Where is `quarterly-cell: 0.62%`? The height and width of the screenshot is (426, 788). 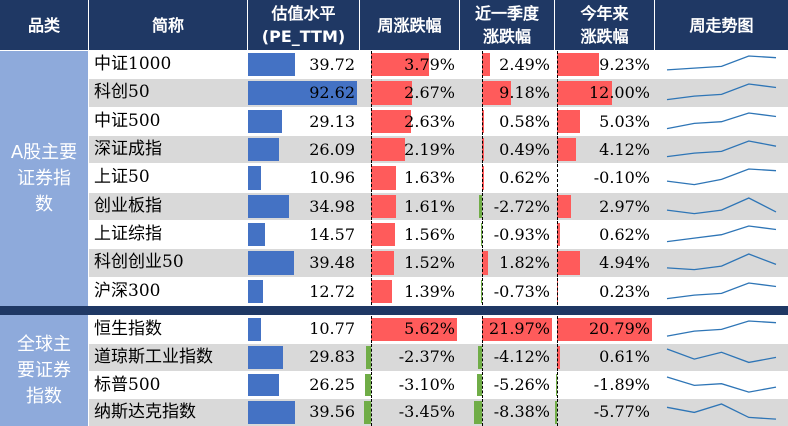 quarterly-cell: 0.62% is located at coordinates (507, 178).